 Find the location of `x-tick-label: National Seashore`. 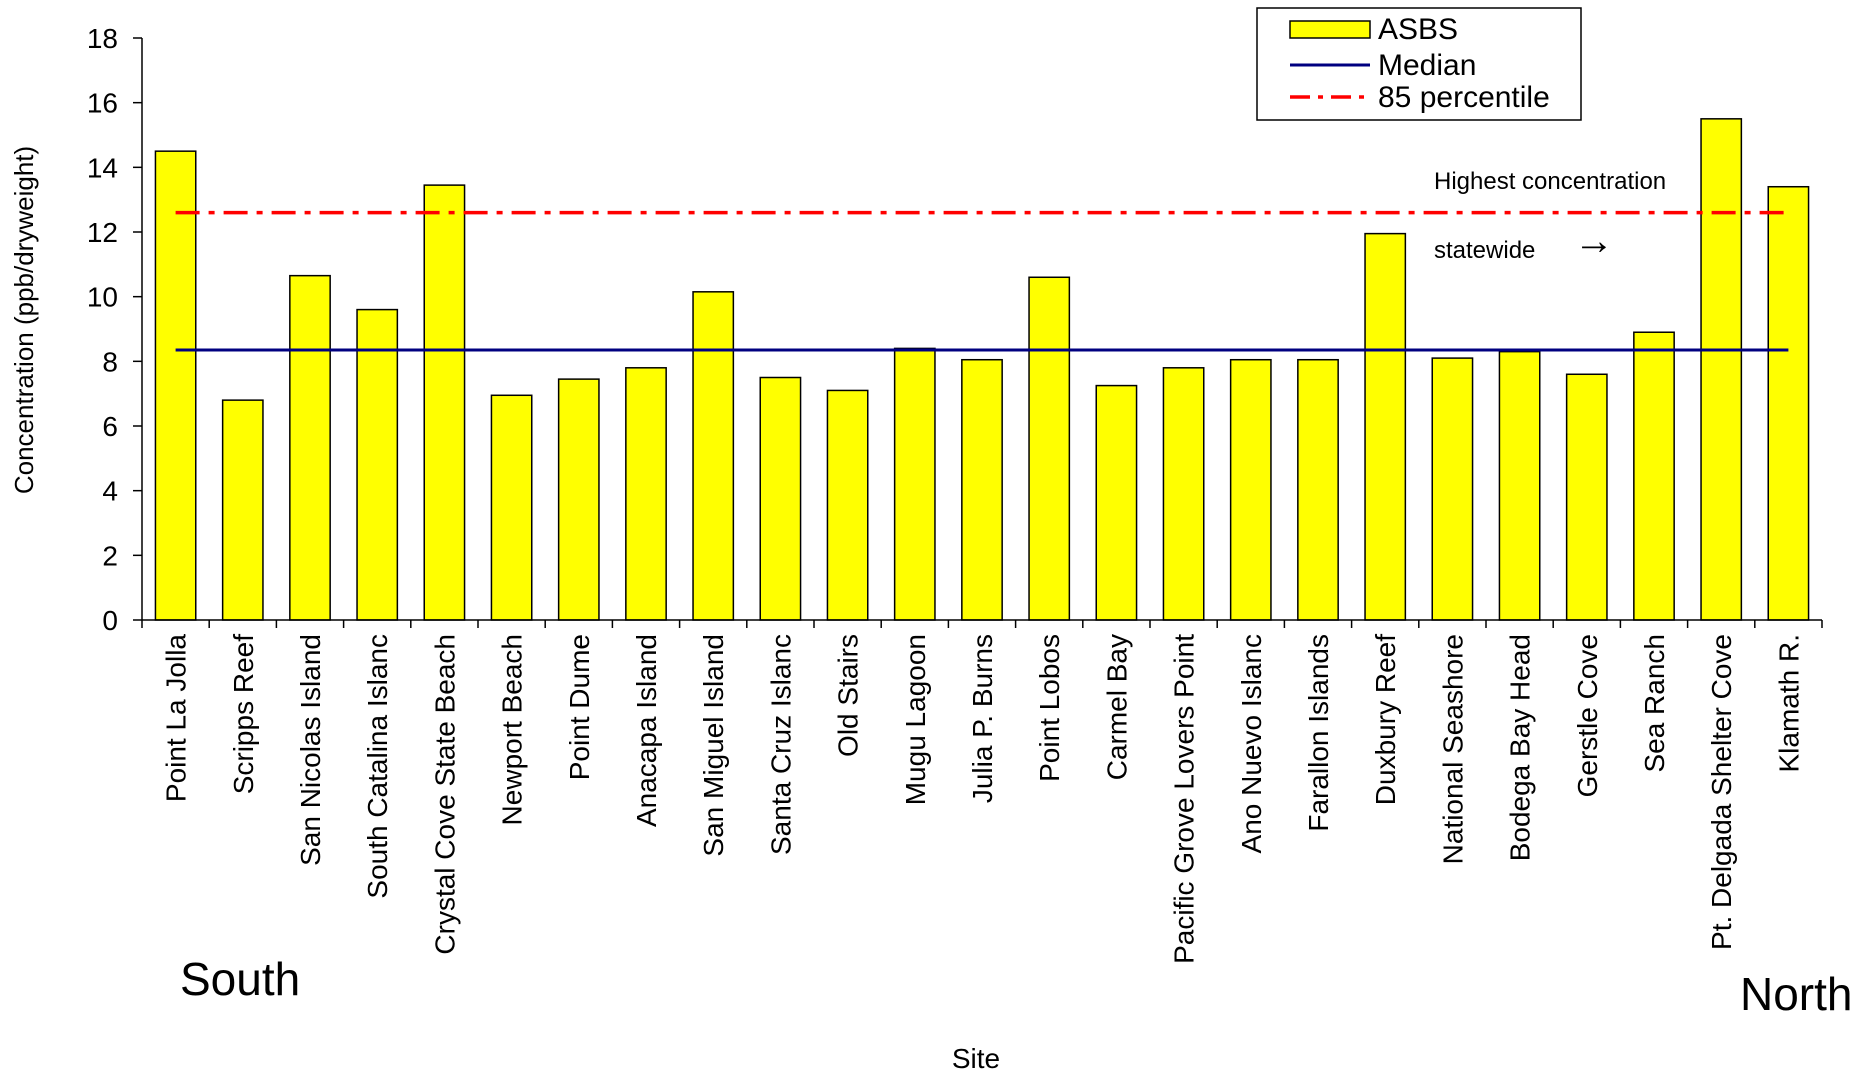

x-tick-label: National Seashore is located at coordinates (1452, 749).